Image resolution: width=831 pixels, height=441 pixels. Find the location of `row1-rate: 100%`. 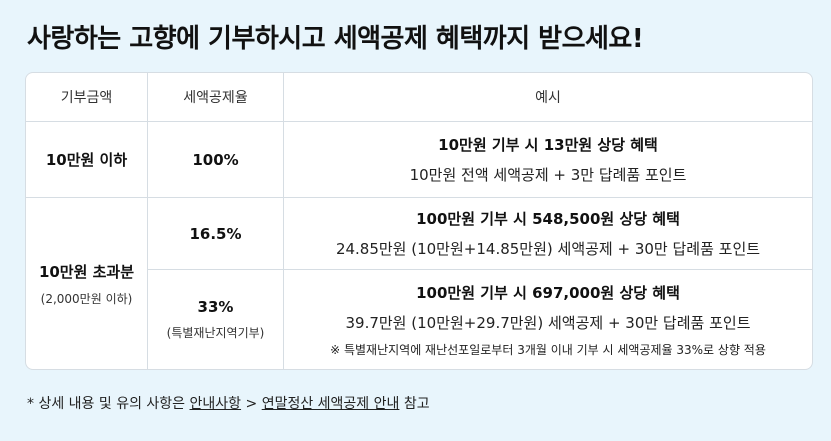

row1-rate: 100% is located at coordinates (215, 159).